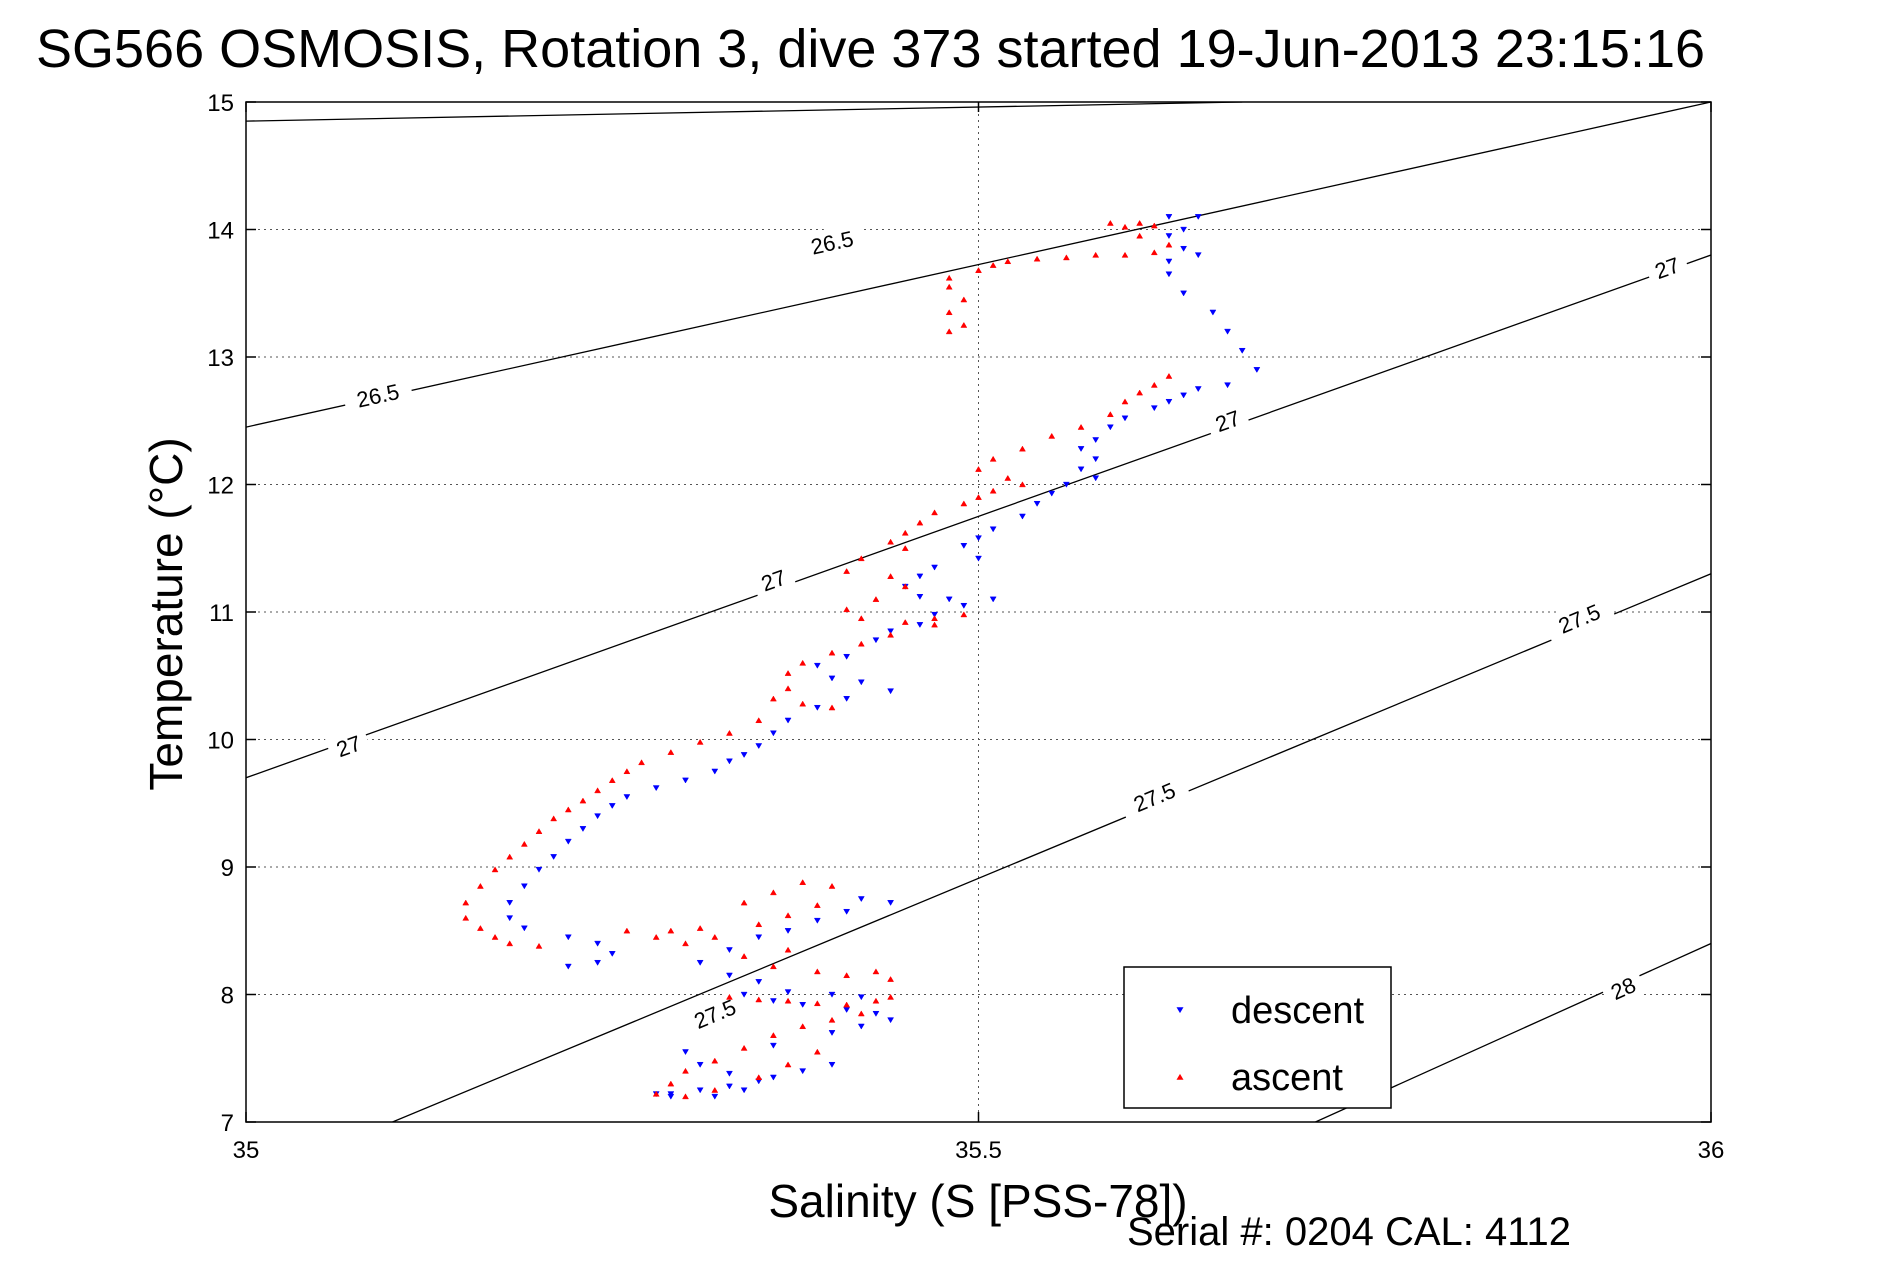 Image resolution: width=1891 pixels, height=1262 pixels. What do you see at coordinates (166, 613) in the screenshot?
I see `y-axis-label: Temperature (°C)` at bounding box center [166, 613].